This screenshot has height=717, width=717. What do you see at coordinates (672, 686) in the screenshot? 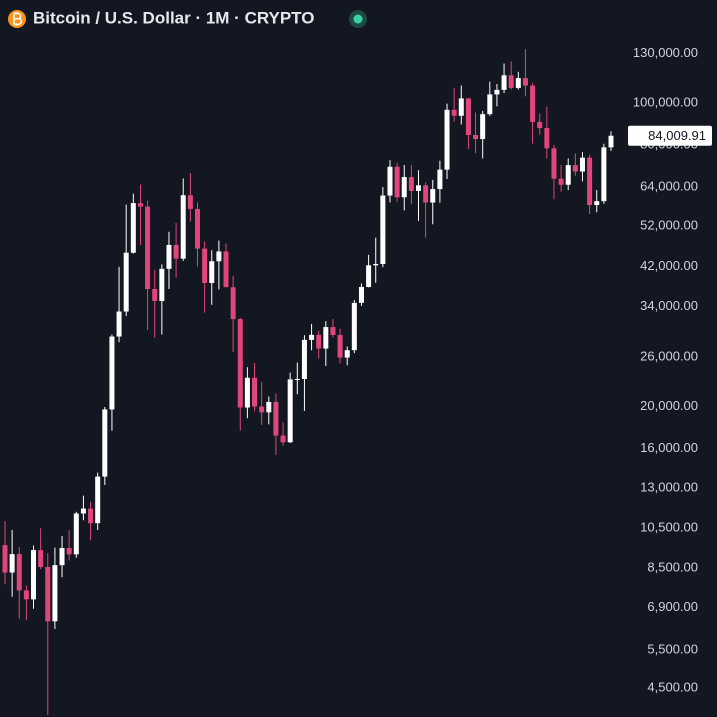
I see `y-tick-label: 4,500.00` at bounding box center [672, 686].